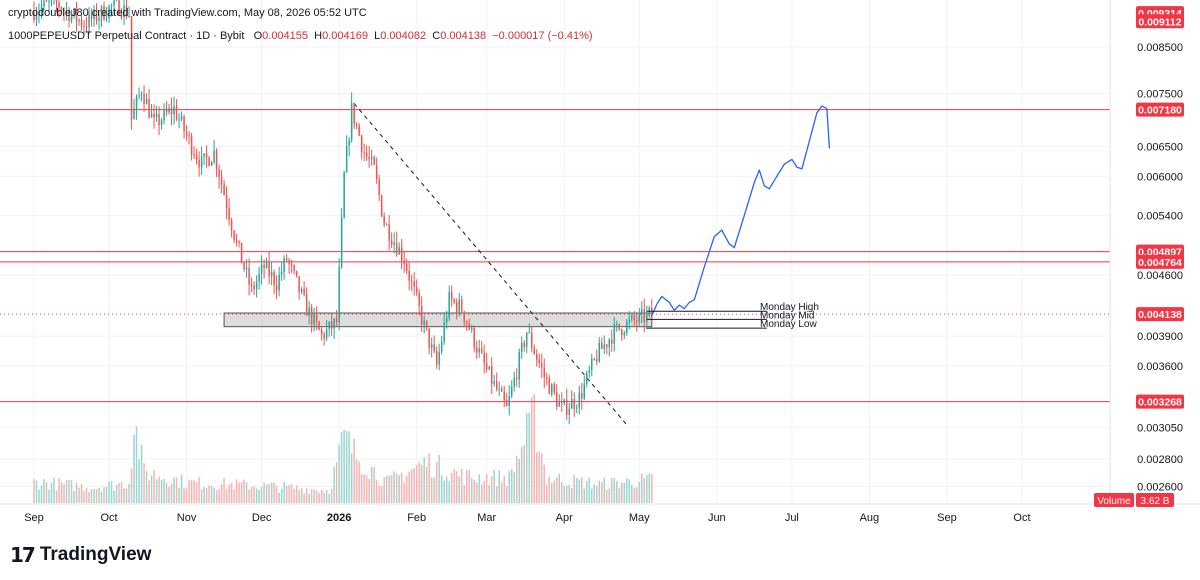 This screenshot has height=580, width=1200. Describe the element at coordinates (34, 518) in the screenshot. I see `time-tick-label: Sep` at that location.